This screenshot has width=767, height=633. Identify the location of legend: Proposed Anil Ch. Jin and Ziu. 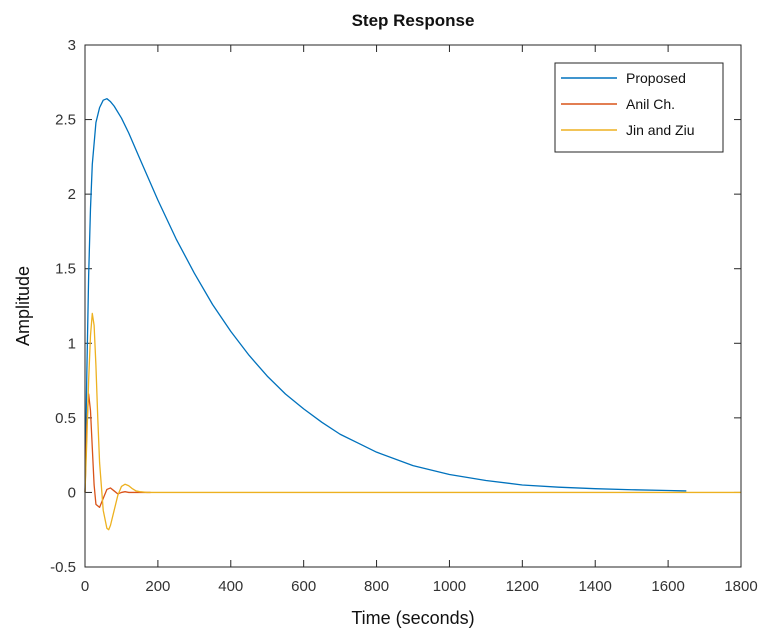
(639, 107).